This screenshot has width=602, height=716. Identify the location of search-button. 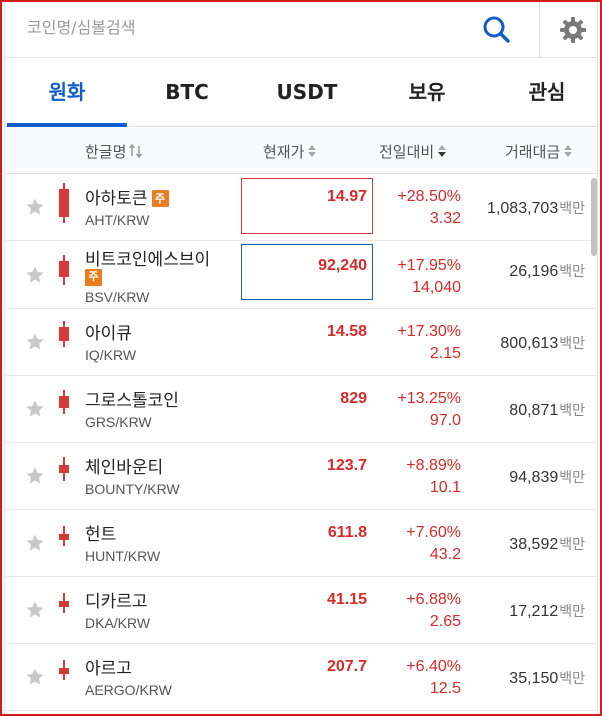
(497, 30).